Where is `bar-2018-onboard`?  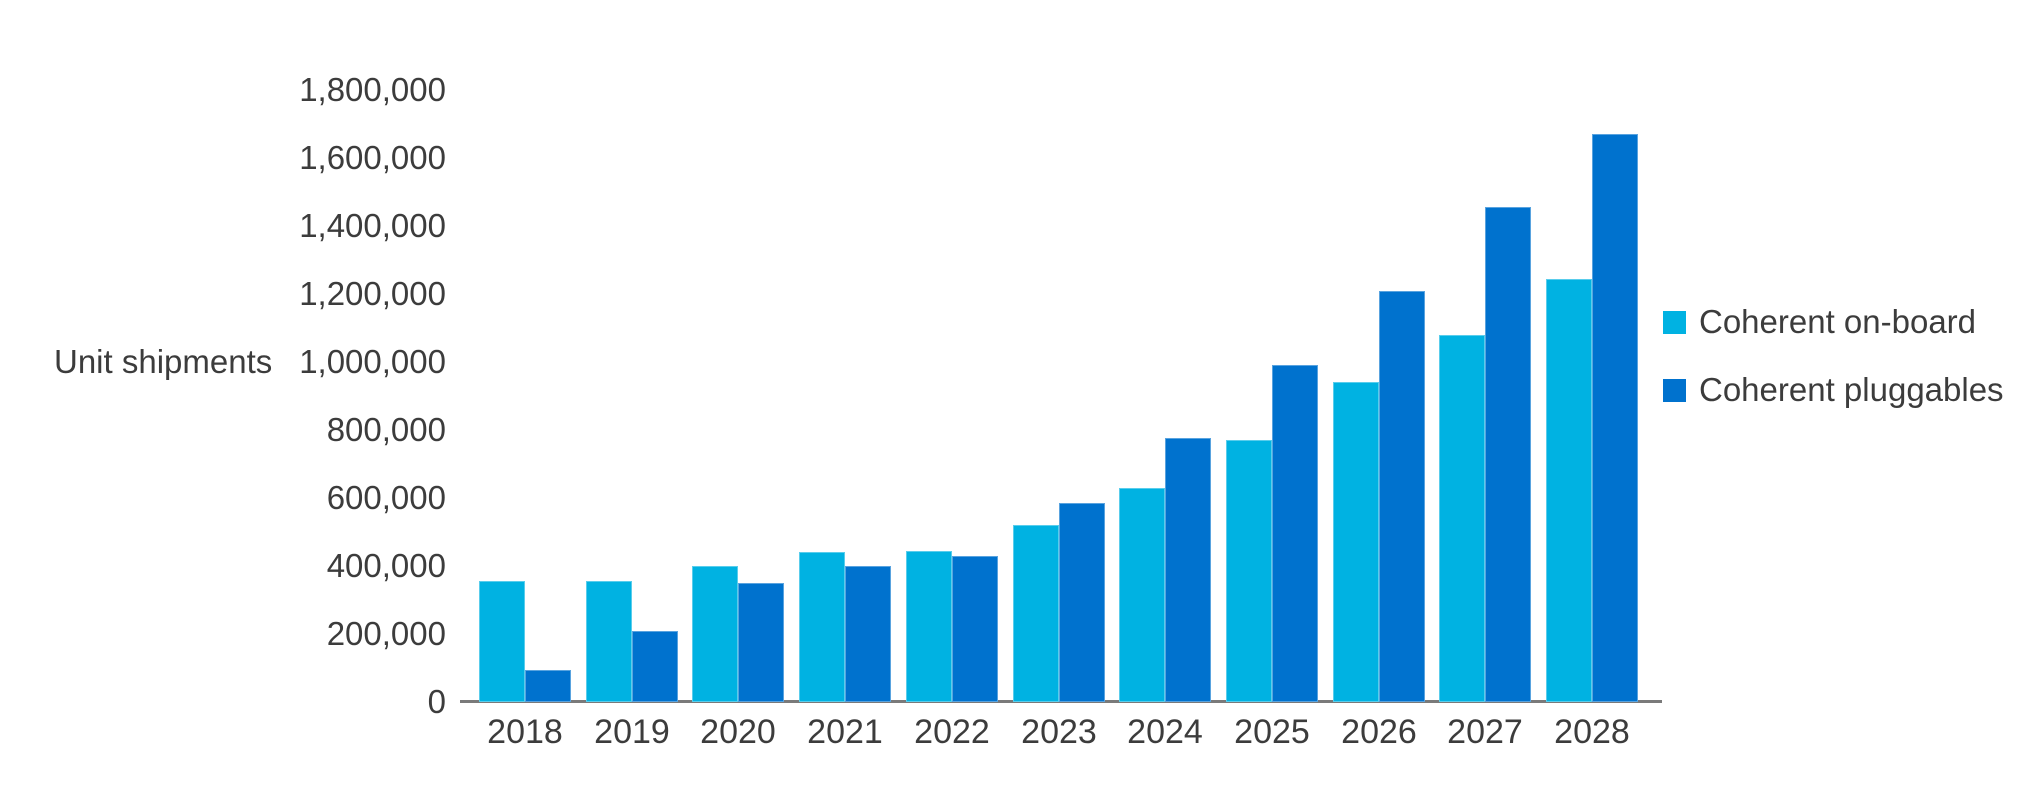 bar-2018-onboard is located at coordinates (502, 641).